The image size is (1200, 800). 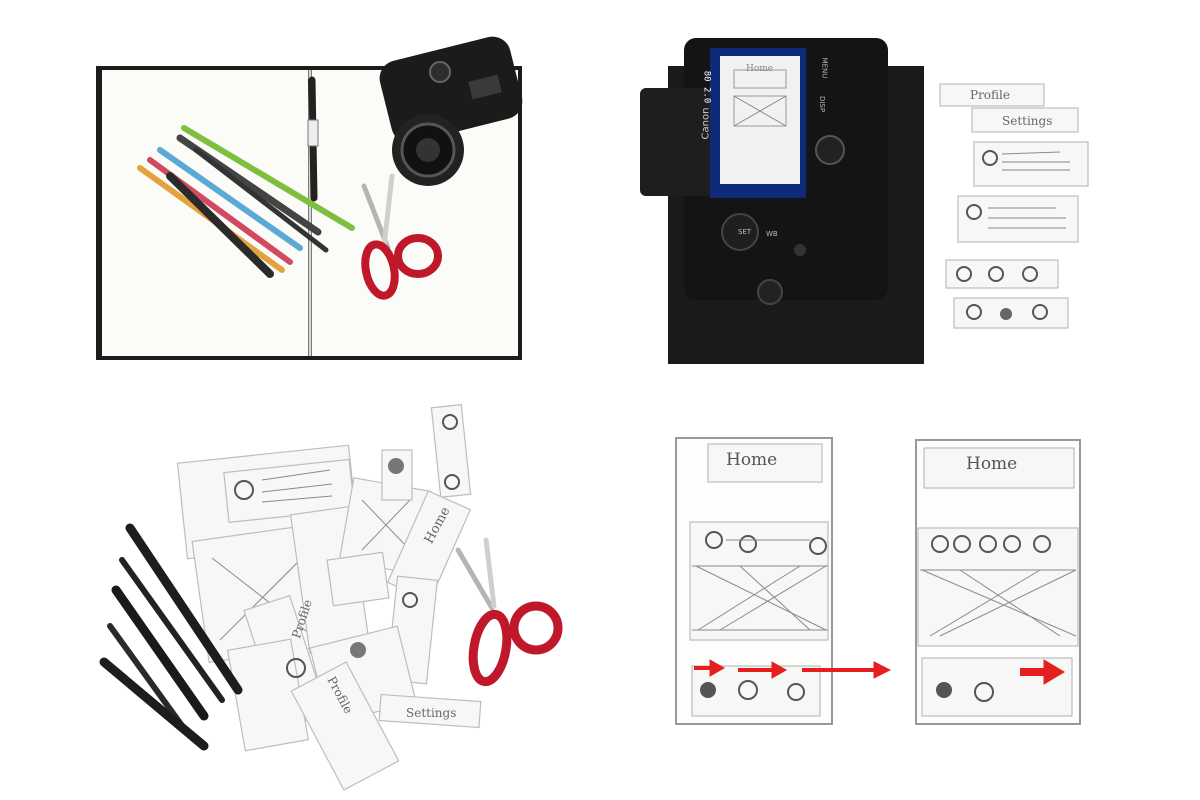 I want to click on flow-arrows, so click(x=879, y=672).